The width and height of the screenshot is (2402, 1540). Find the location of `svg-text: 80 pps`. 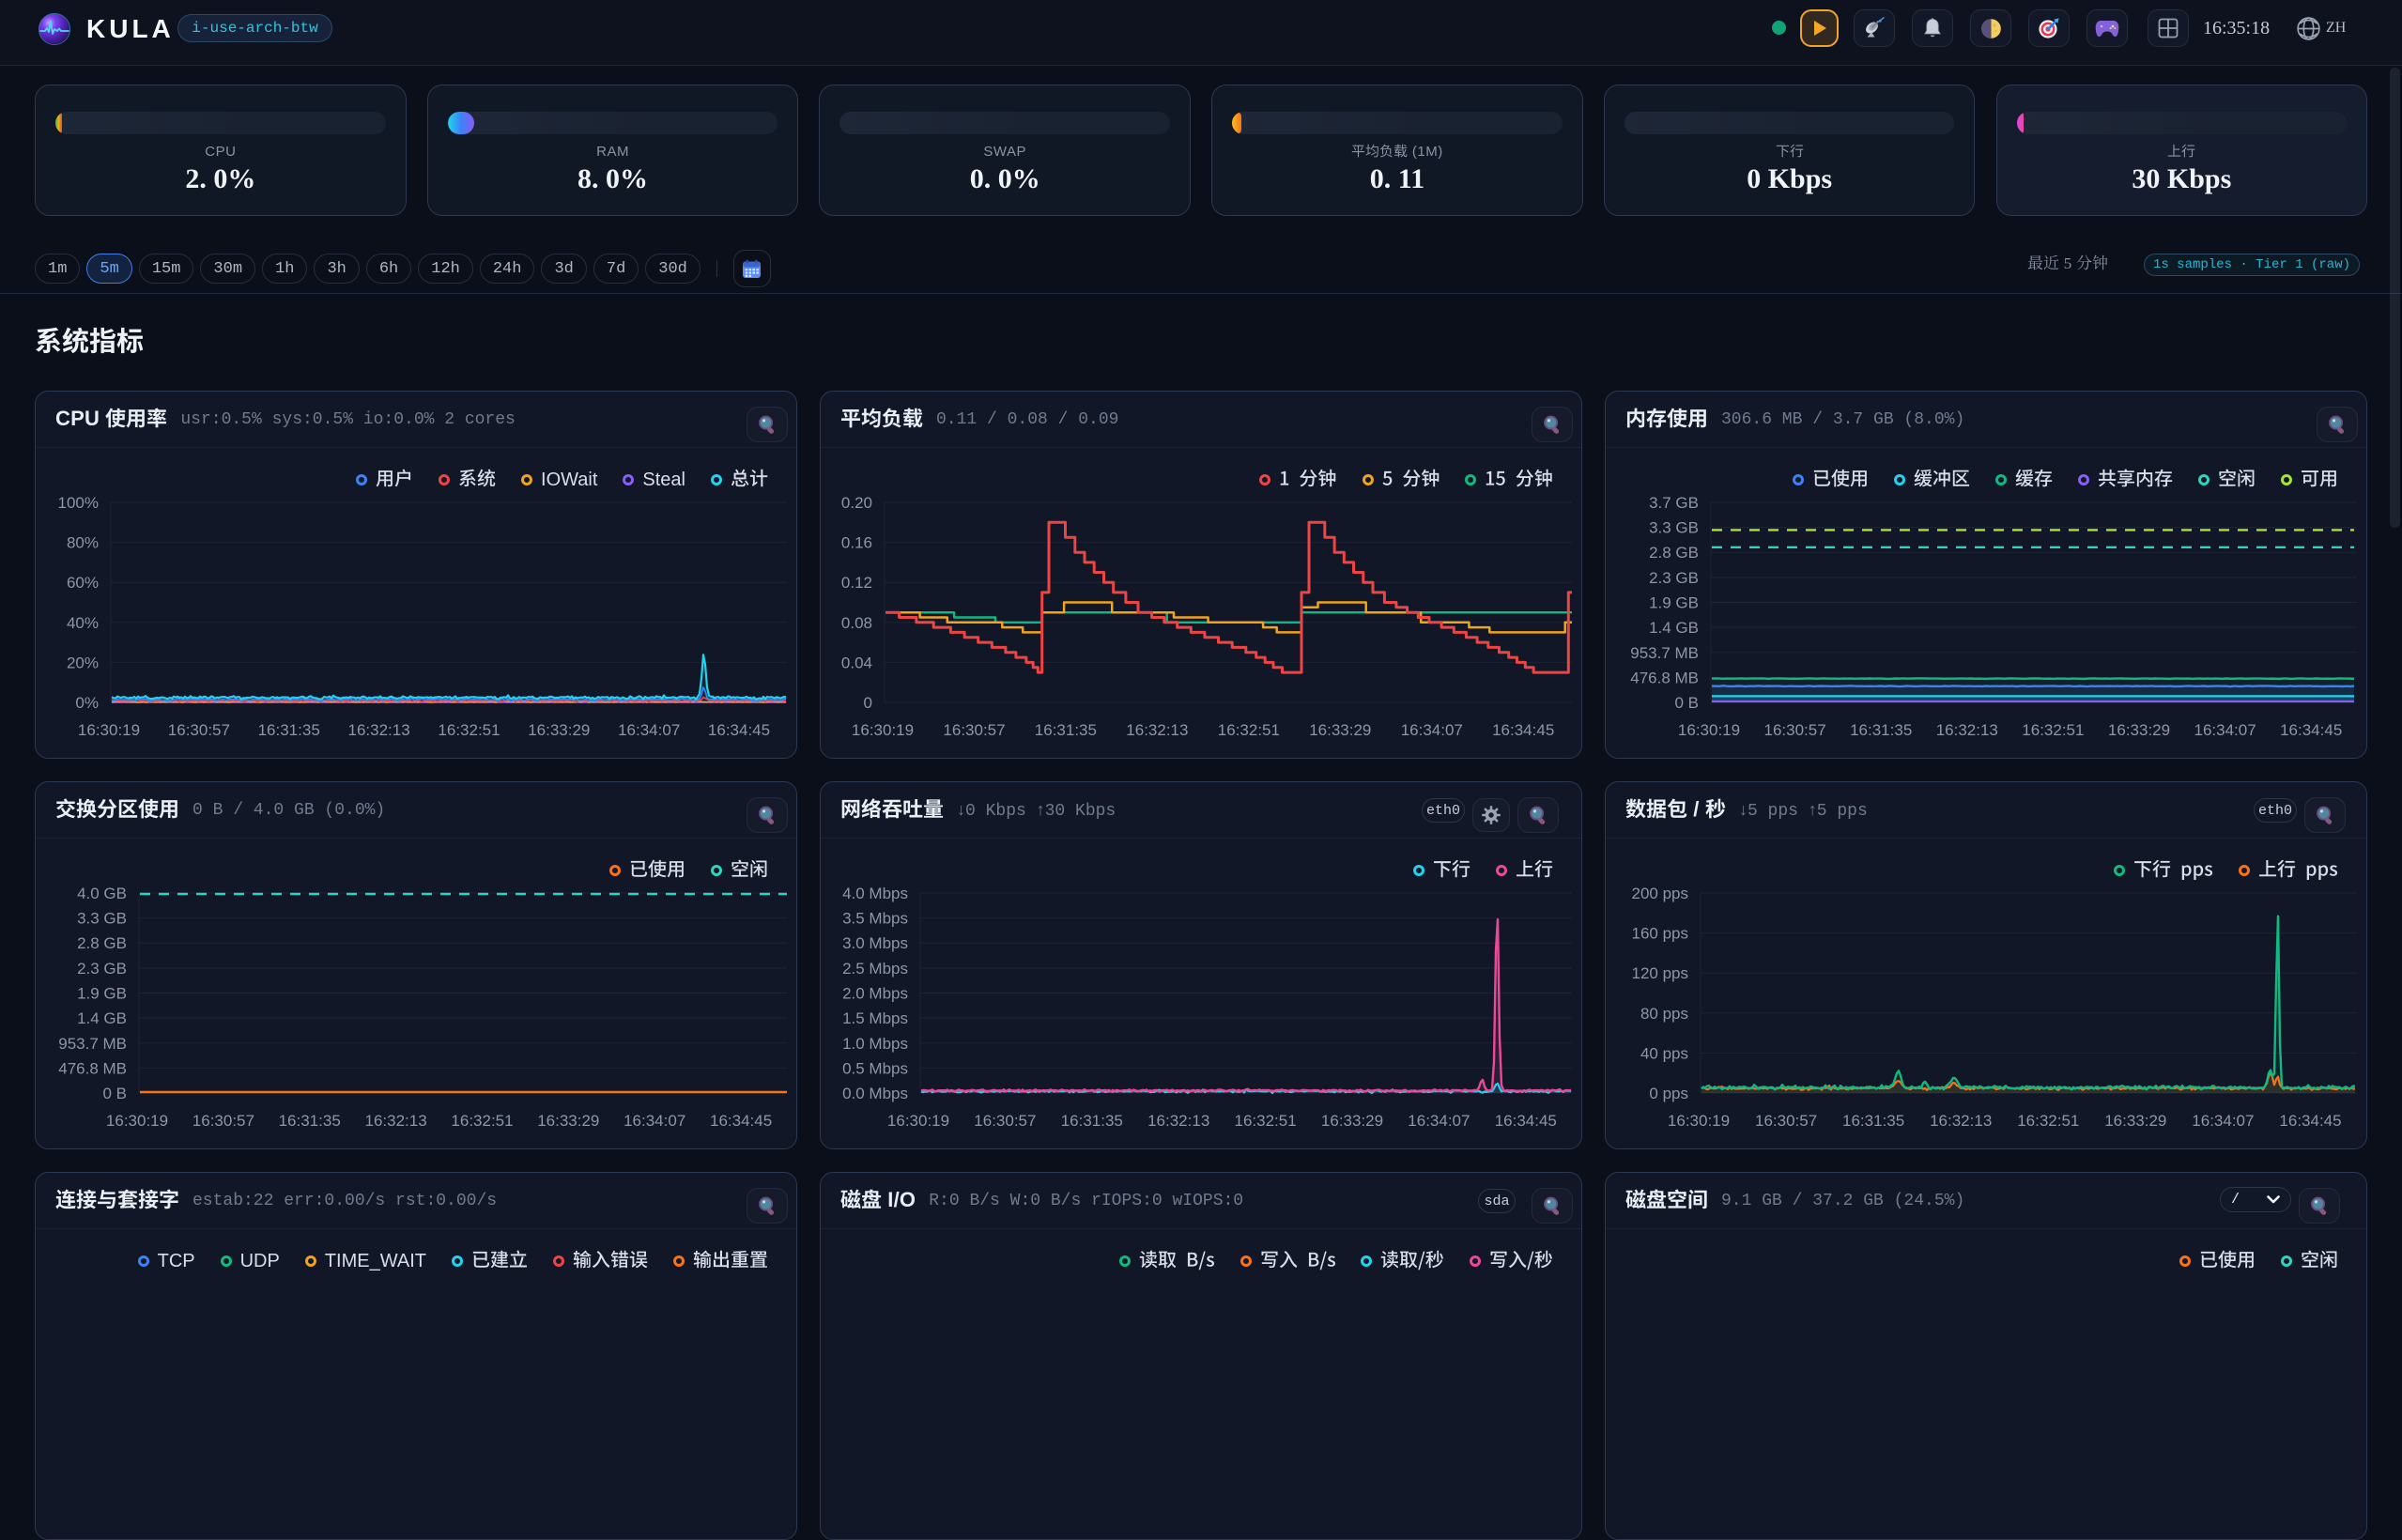

svg-text: 80 pps is located at coordinates (1664, 1014).